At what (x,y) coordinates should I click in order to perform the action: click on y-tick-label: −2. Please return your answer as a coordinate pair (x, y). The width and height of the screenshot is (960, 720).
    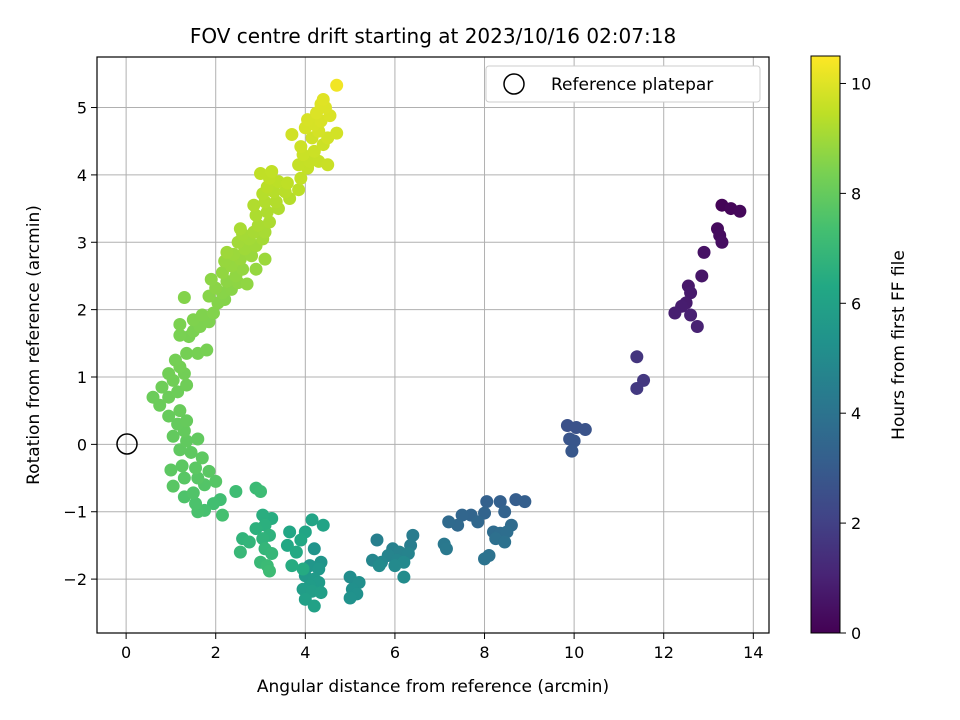
    Looking at the image, I should click on (75, 579).